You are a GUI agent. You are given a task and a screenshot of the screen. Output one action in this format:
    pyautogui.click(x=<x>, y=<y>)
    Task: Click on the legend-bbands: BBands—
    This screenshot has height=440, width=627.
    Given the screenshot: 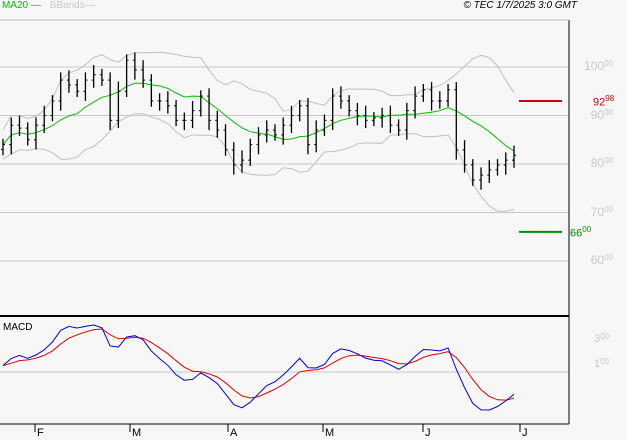 What is the action you would take?
    pyautogui.click(x=72, y=5)
    